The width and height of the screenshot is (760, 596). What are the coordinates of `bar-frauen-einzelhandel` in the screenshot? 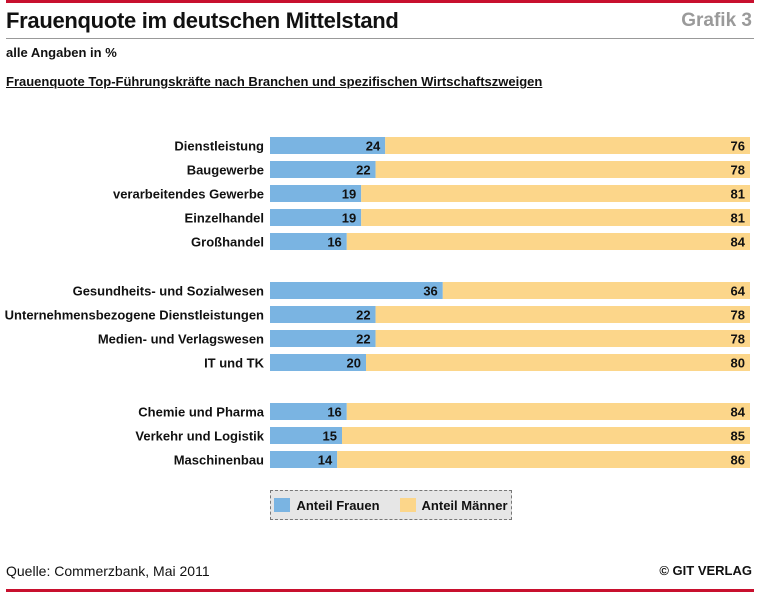 It's located at (316, 217).